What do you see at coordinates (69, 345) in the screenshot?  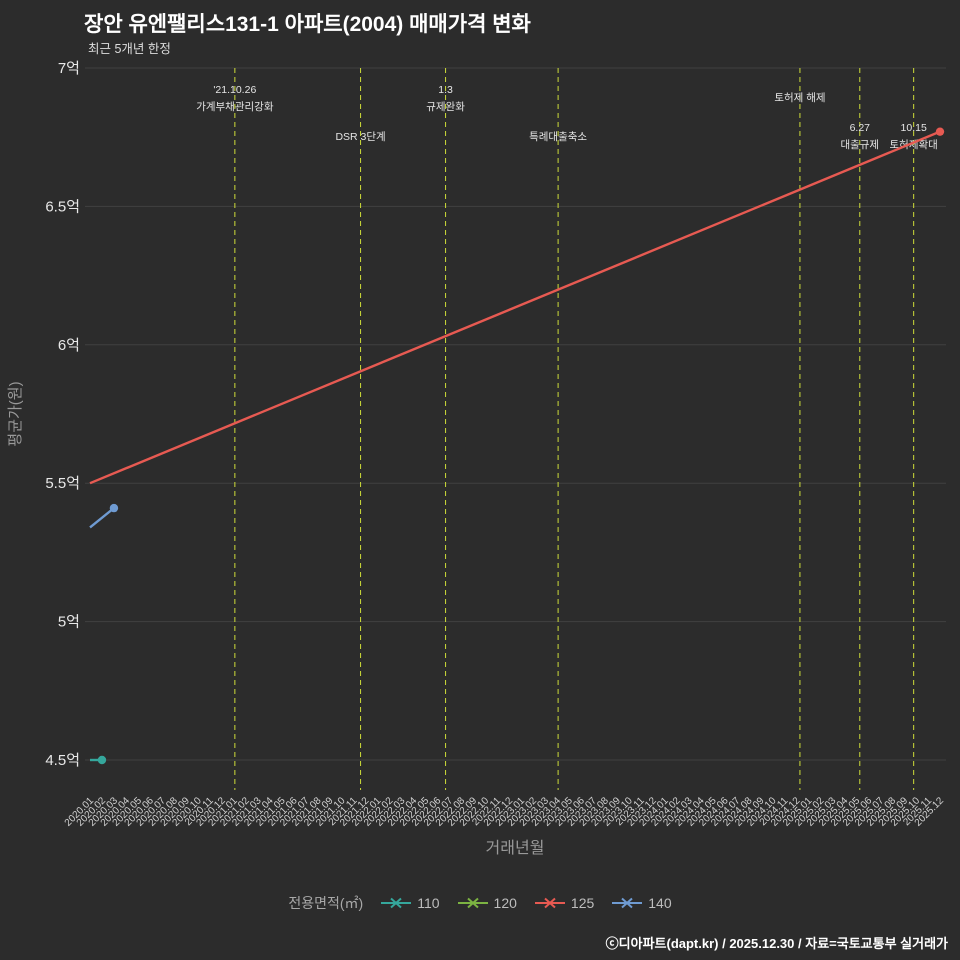 I see `y-tick-label: 6억` at bounding box center [69, 345].